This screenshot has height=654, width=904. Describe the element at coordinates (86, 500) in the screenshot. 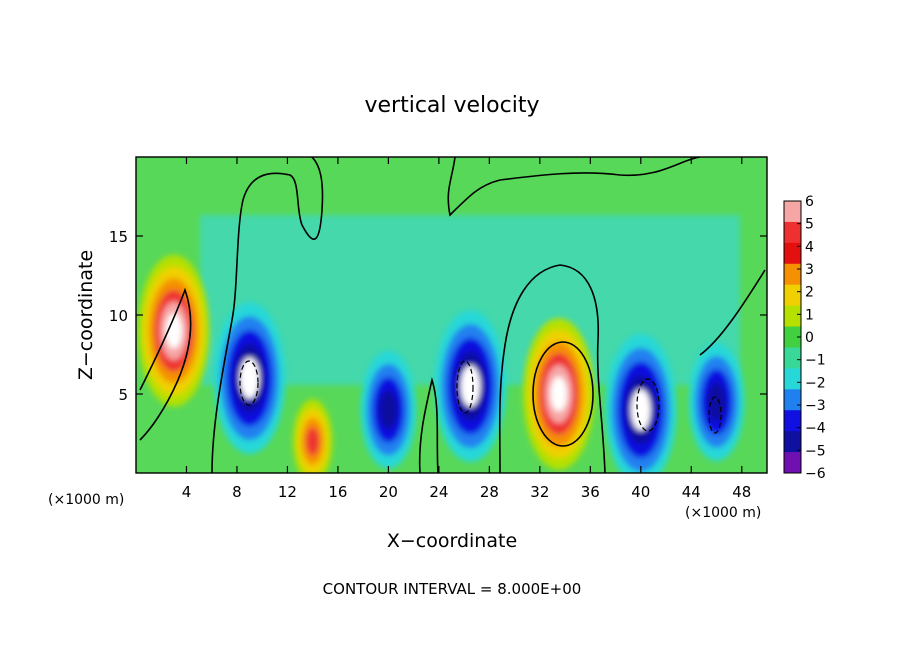

I see `x-unit-left: (×1000 m)` at that location.